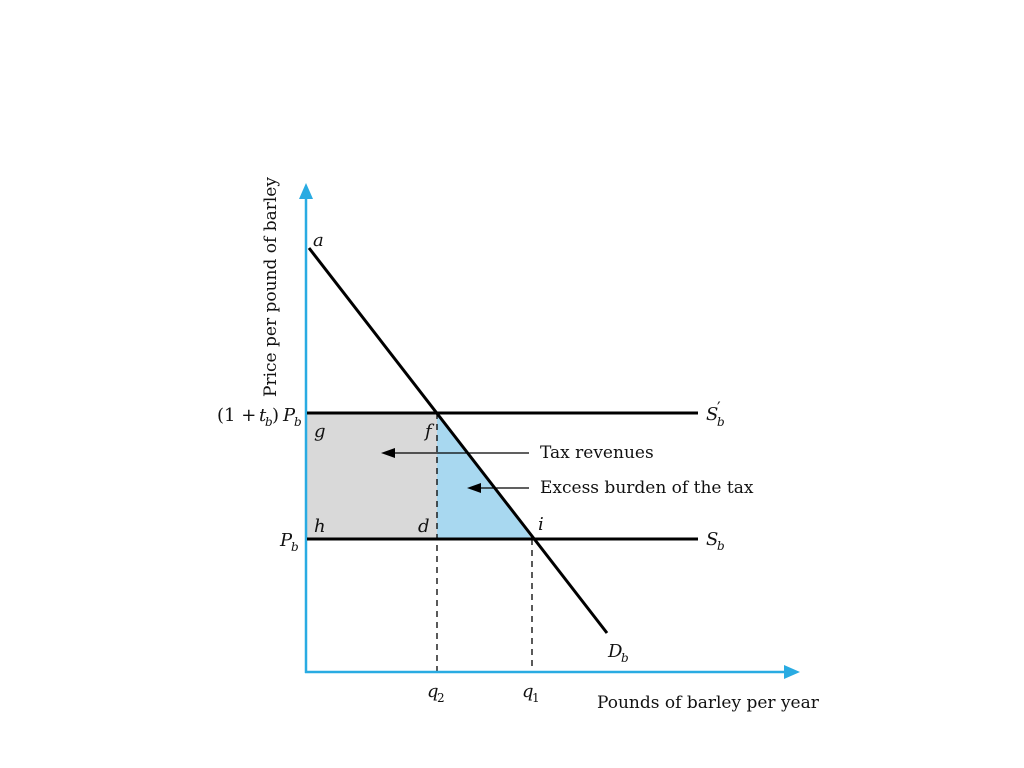 The width and height of the screenshot is (1024, 768). I want to click on svg-text: D, so click(615, 651).